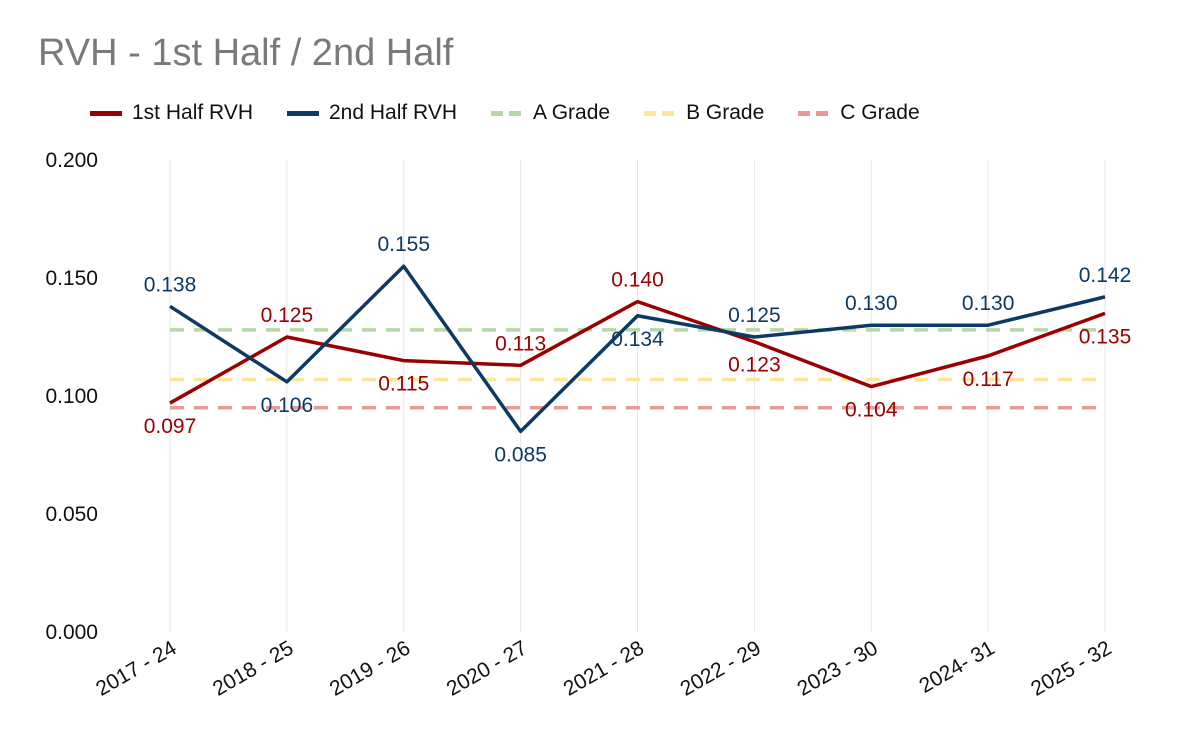  I want to click on data-label-1st-half: 0.125, so click(287, 315).